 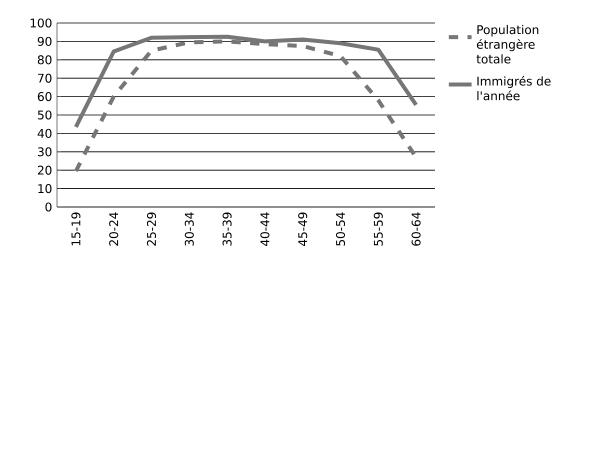 I want to click on y-tick-label: 70, so click(x=45, y=78).